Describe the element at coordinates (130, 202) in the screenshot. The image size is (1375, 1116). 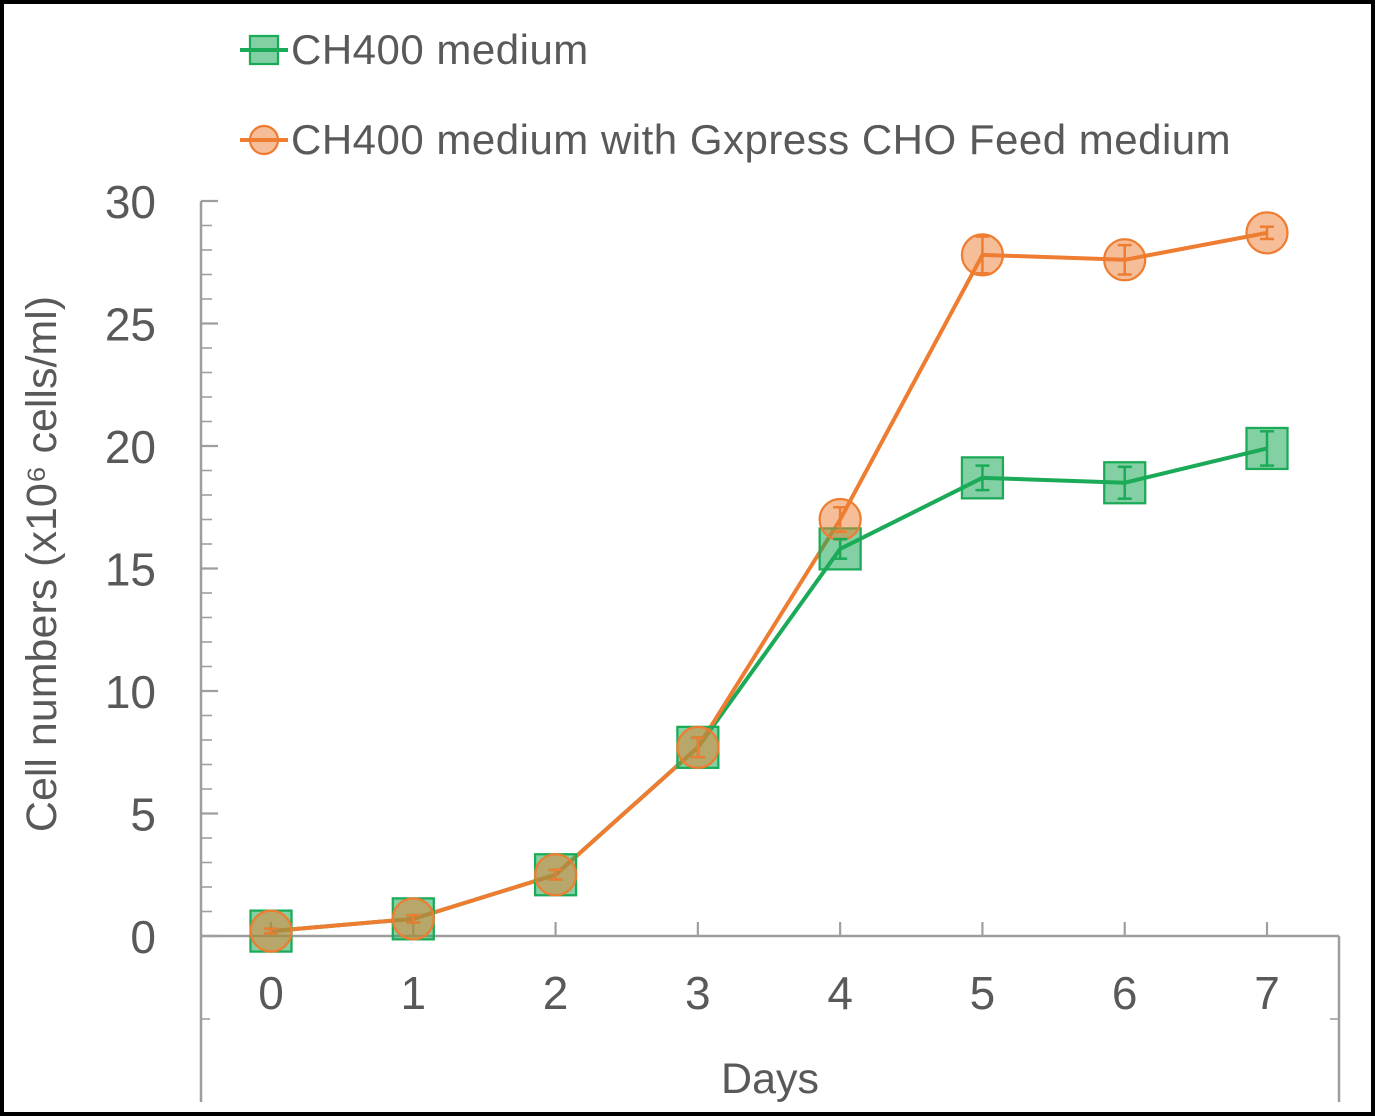
I see `y-tick-label: 30` at that location.